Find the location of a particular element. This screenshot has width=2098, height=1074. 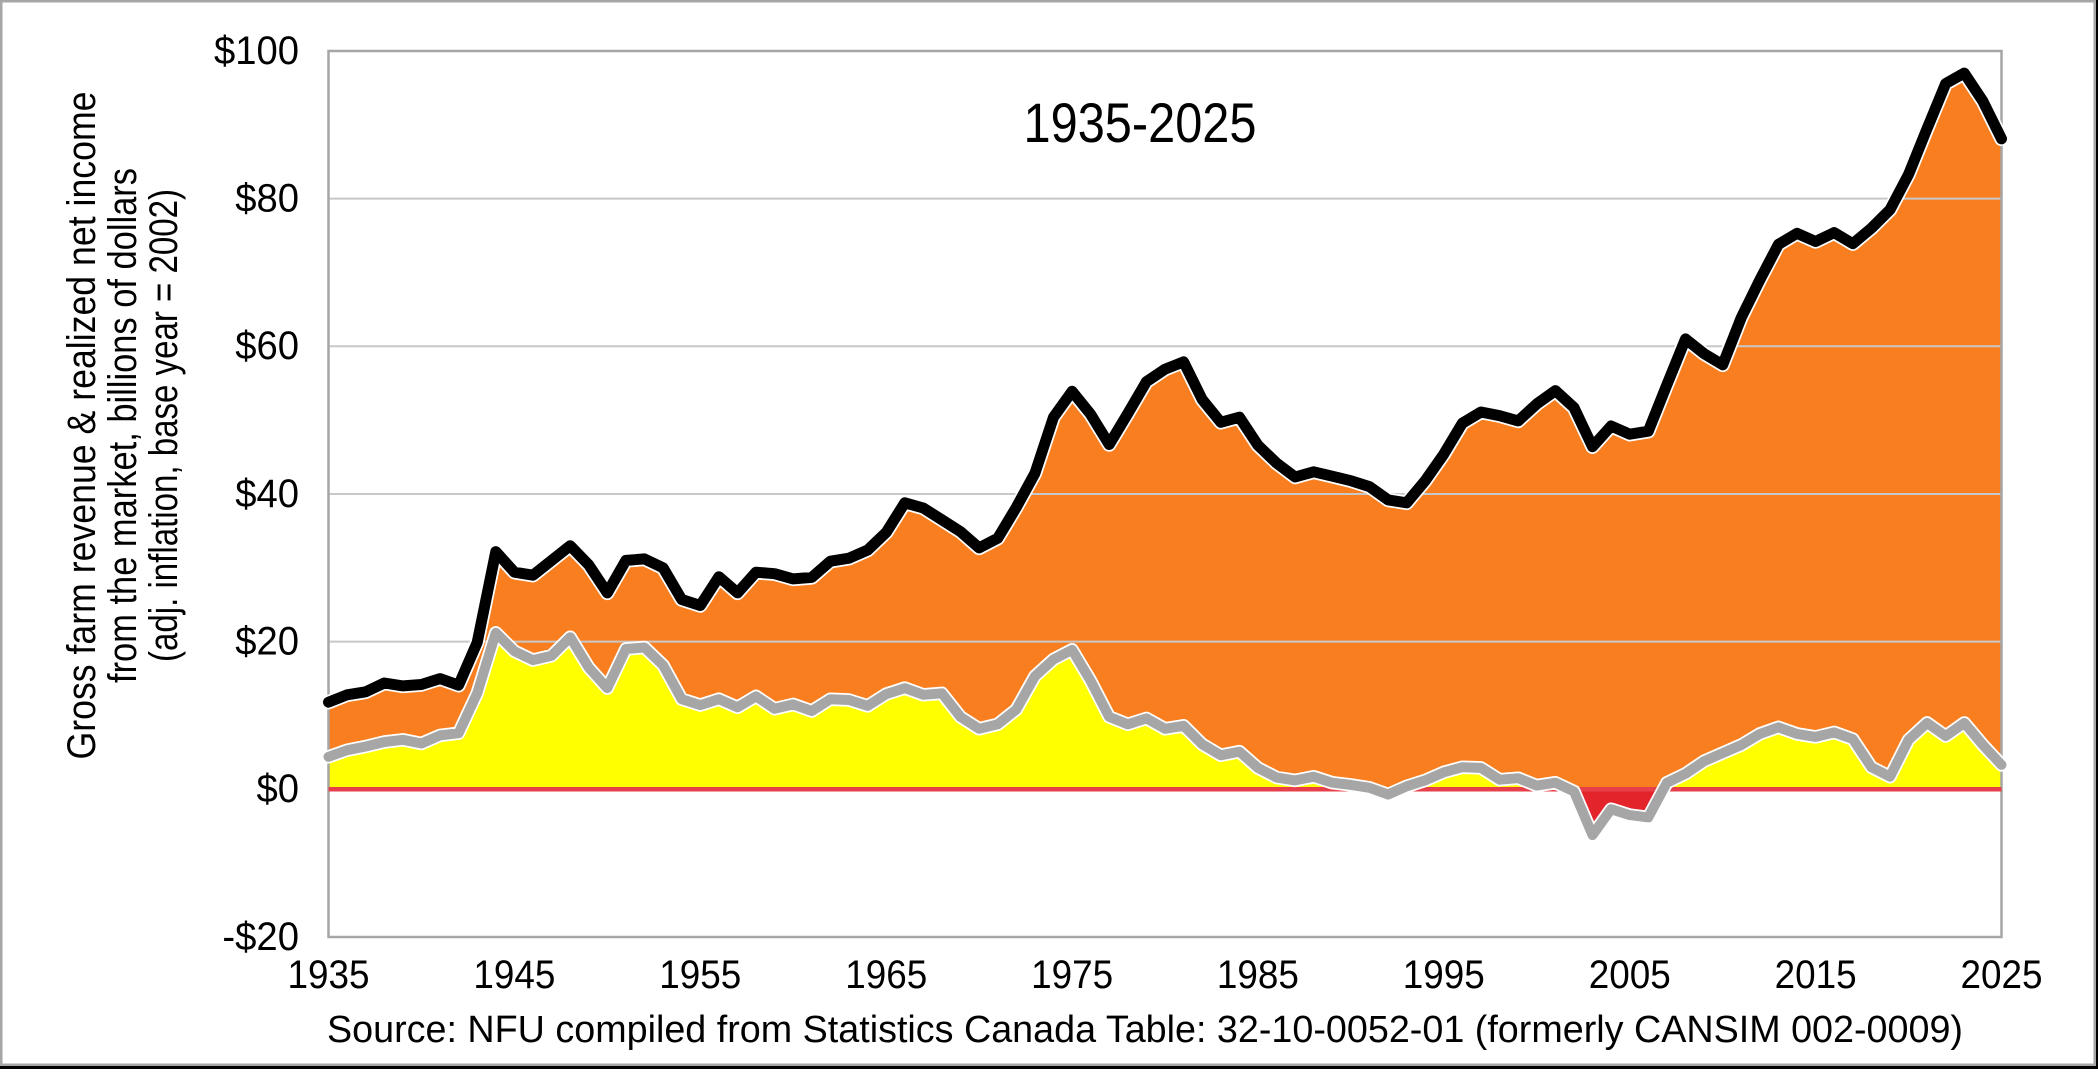

svg-text: $20 is located at coordinates (267, 641).